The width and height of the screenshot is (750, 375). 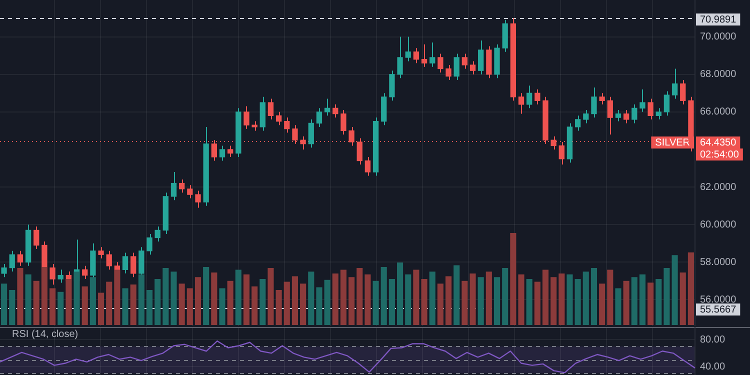 I want to click on chart-title: RSI (14, close), so click(x=45, y=334).